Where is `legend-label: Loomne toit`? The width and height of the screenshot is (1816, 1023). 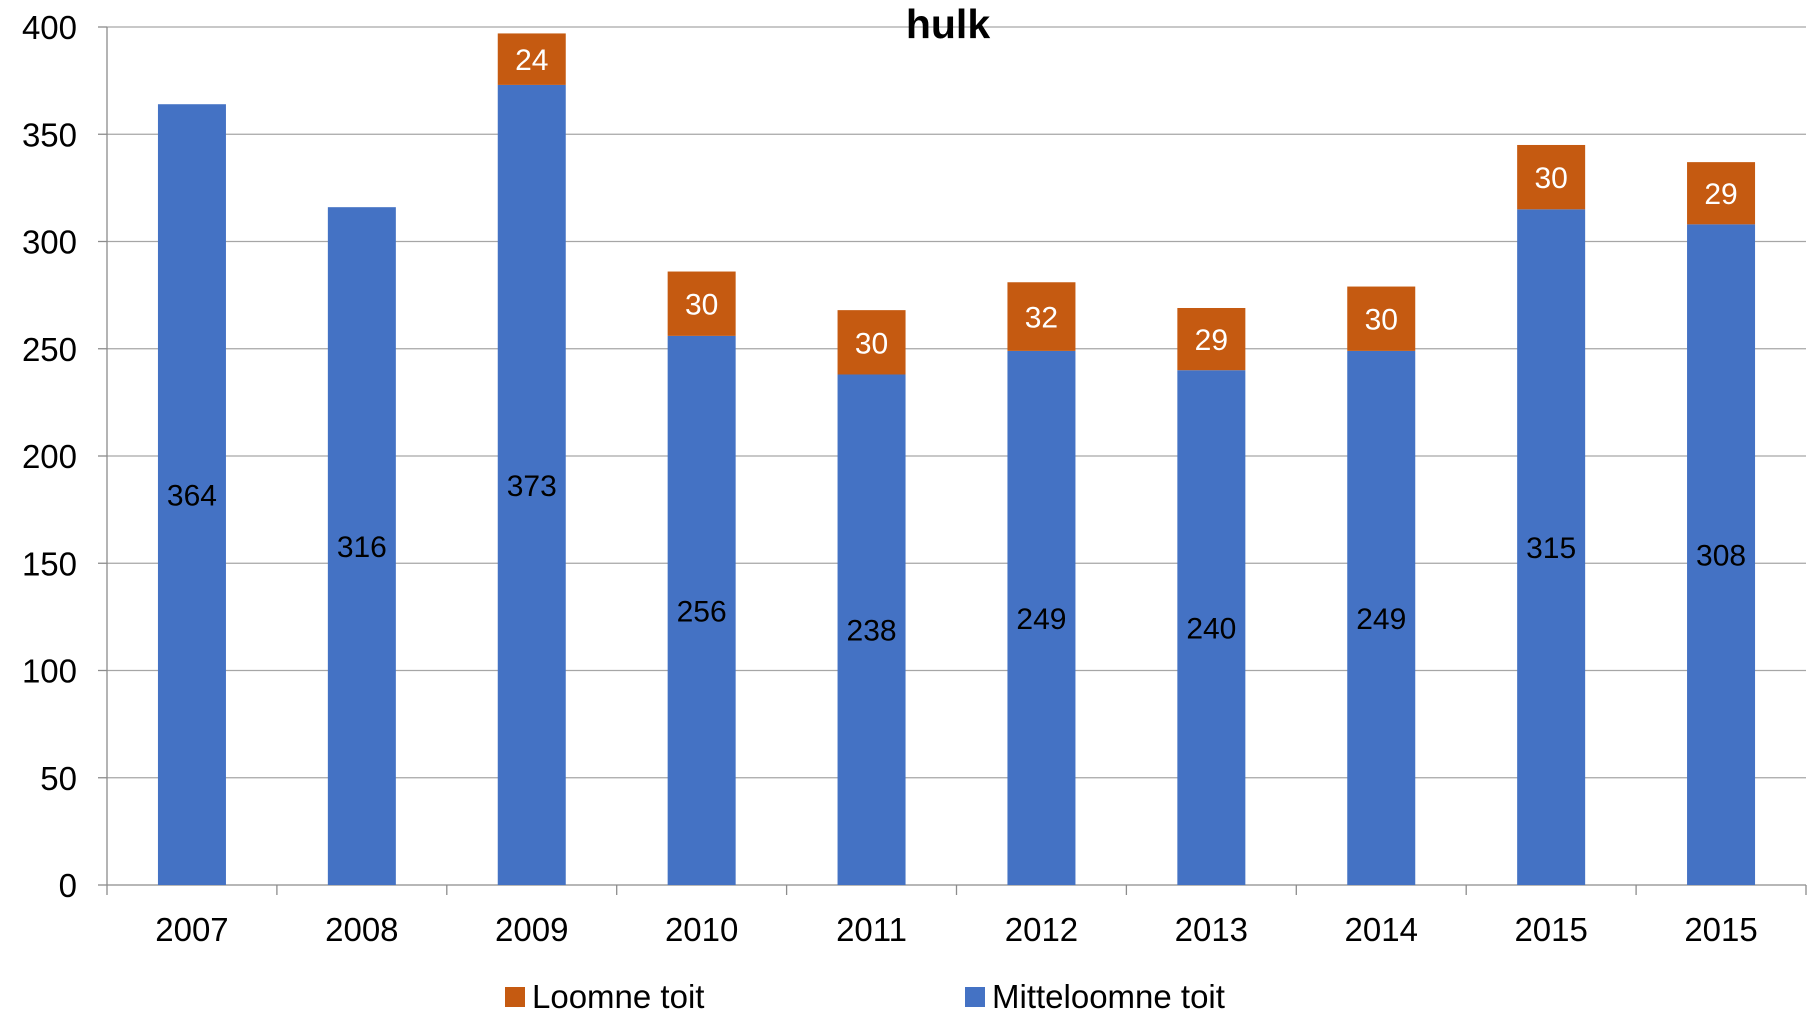
legend-label: Loomne toit is located at coordinates (618, 996).